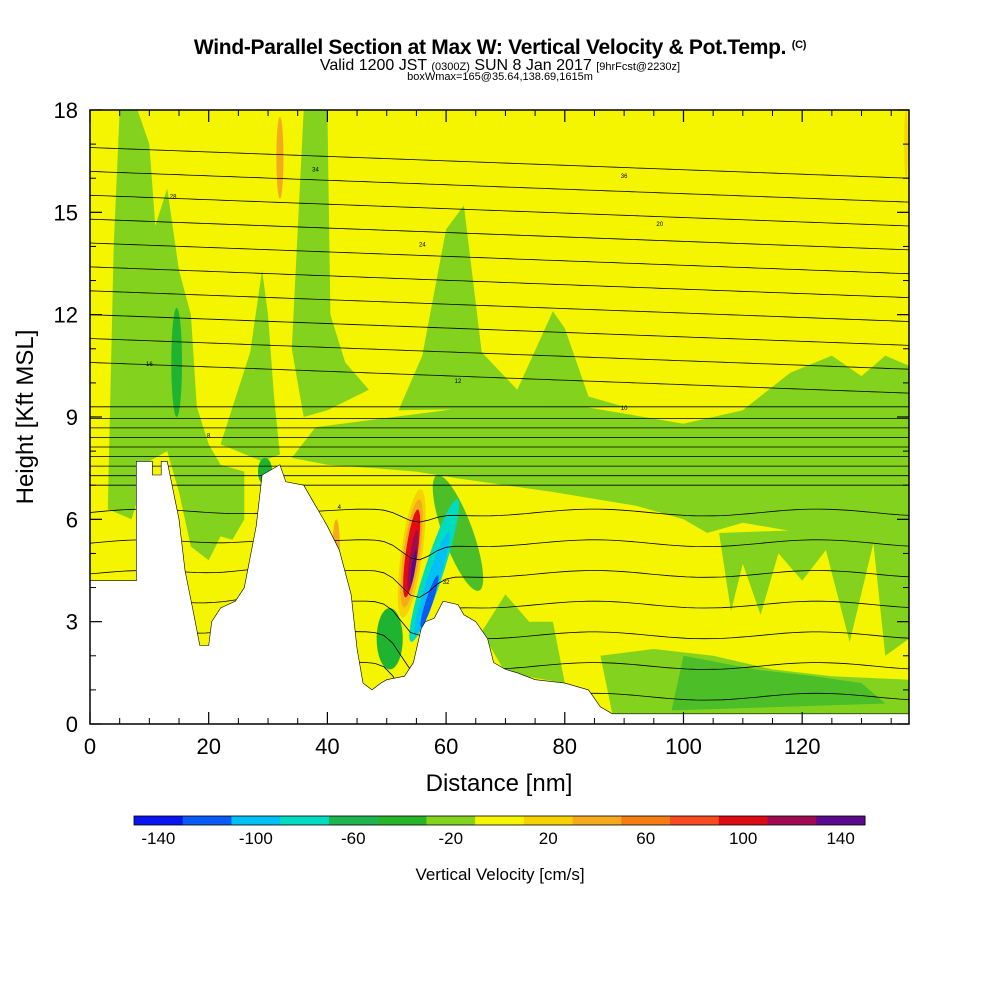  I want to click on theta-contour-label: 28, so click(173, 198).